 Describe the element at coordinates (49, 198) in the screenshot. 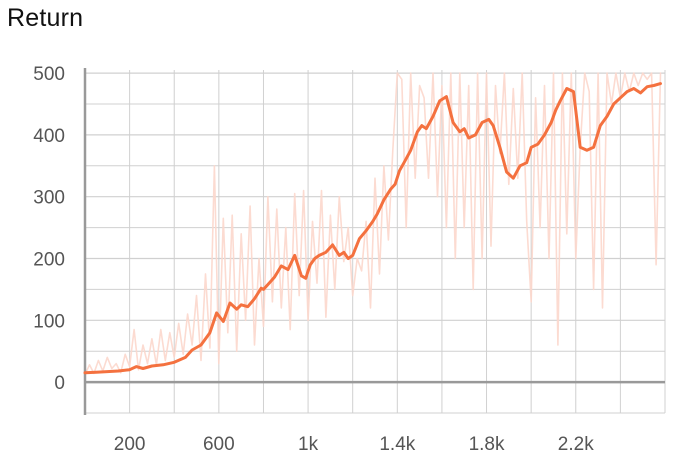

I see `y-tick-label: 300` at that location.